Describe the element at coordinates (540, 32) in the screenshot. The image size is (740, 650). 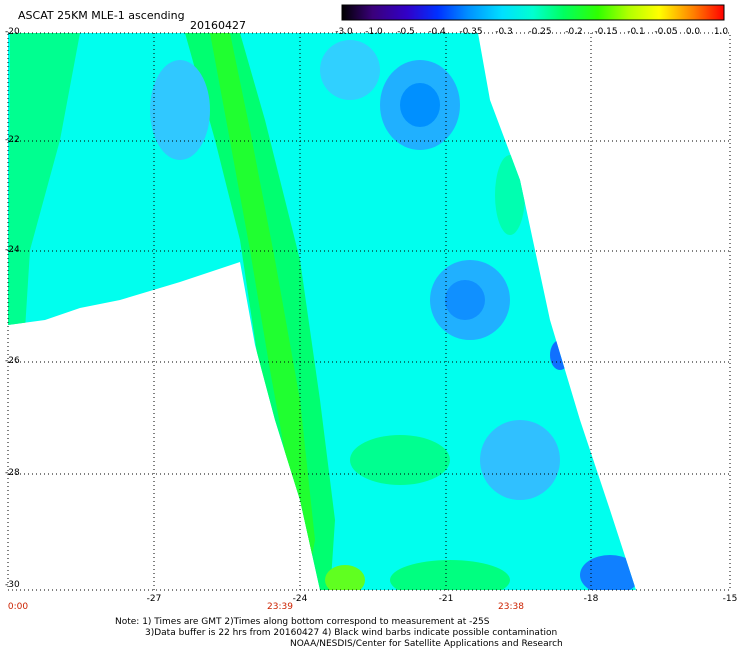
I see `colorbar-label: -0.25` at that location.